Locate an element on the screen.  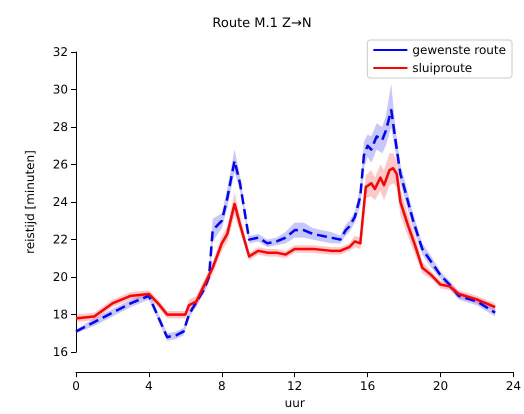
y-tick-label: 24 is located at coordinates (60, 202).